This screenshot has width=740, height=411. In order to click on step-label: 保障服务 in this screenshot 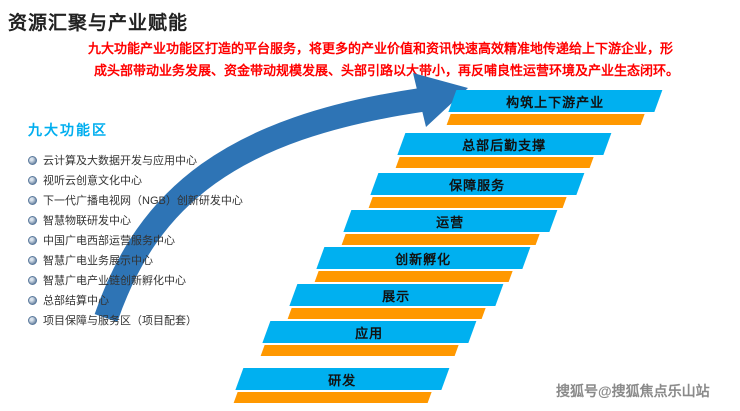, I will do `click(477, 185)`.